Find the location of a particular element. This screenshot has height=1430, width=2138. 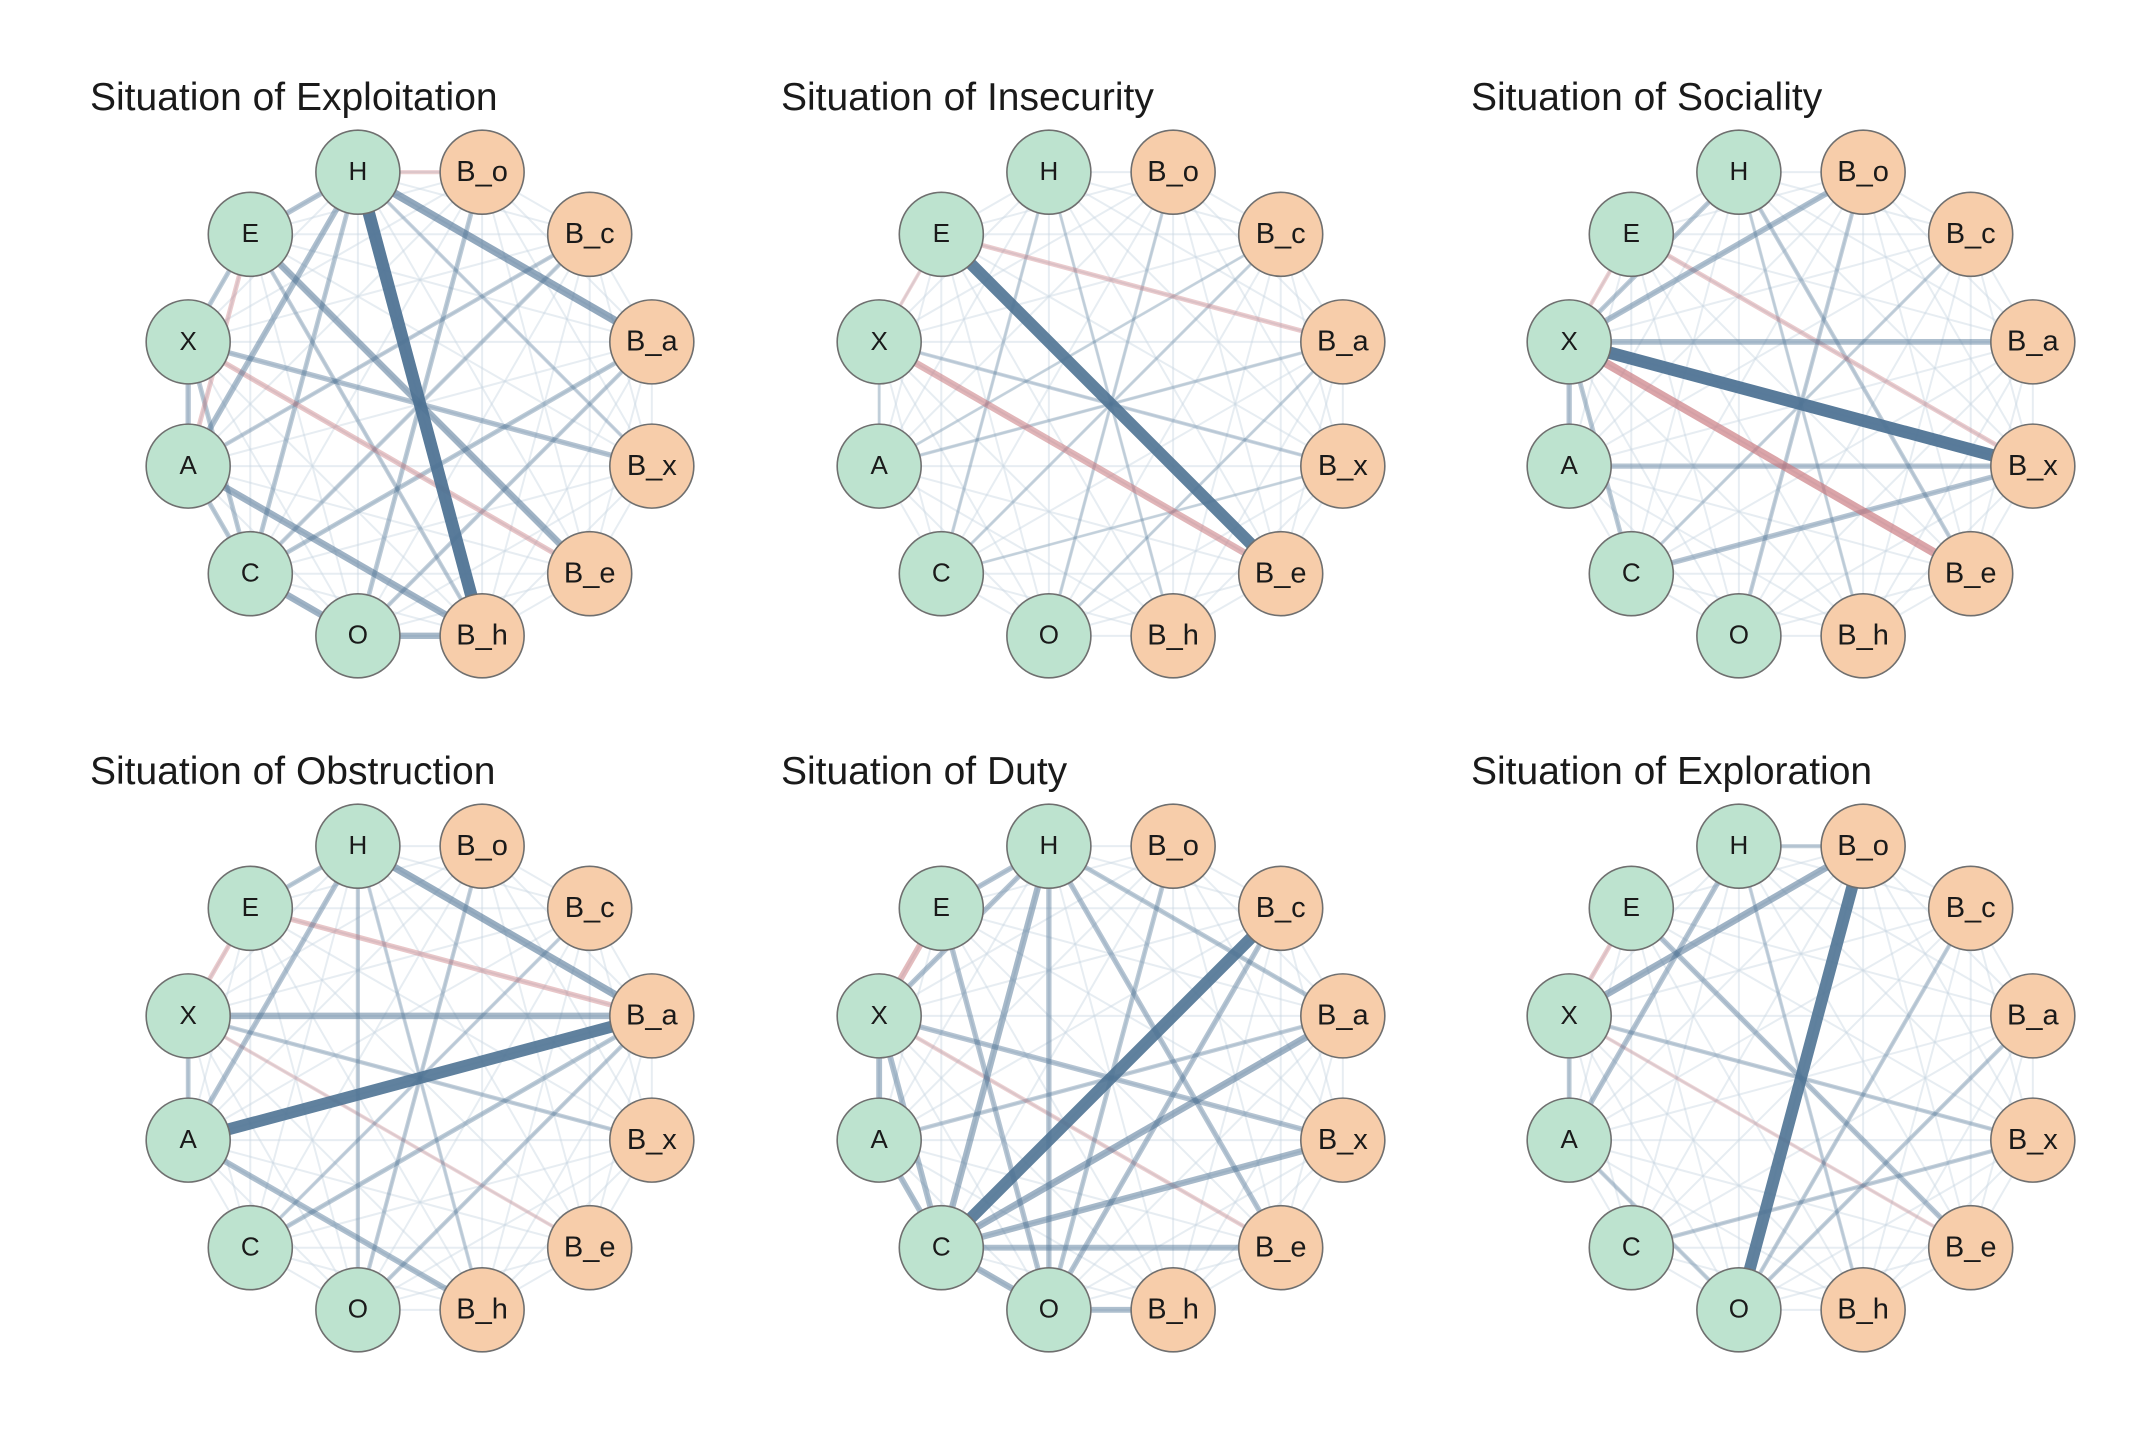

node-label: O is located at coordinates (1049, 635).